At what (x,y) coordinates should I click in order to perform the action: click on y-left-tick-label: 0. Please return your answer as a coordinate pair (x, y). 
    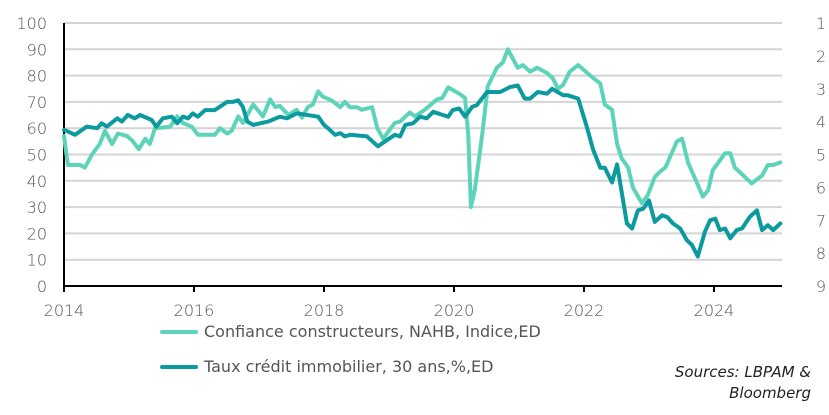
    Looking at the image, I should click on (42, 286).